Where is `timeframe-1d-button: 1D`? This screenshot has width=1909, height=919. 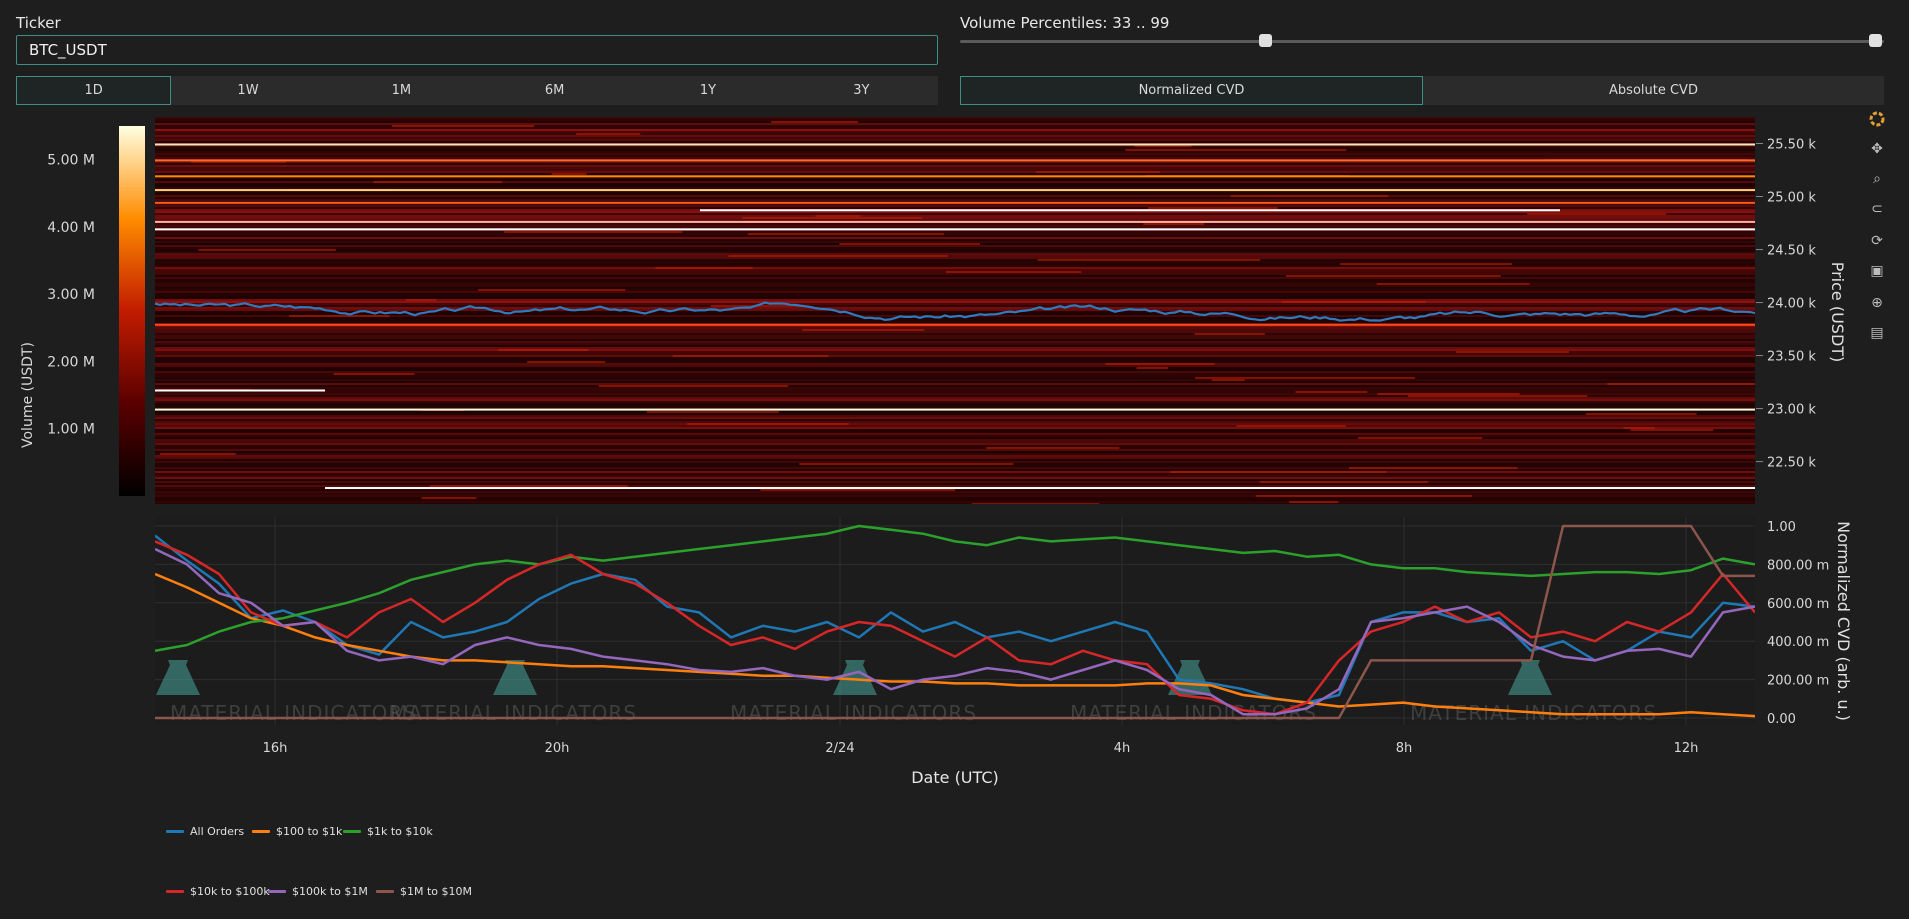
timeframe-1d-button: 1D is located at coordinates (94, 90).